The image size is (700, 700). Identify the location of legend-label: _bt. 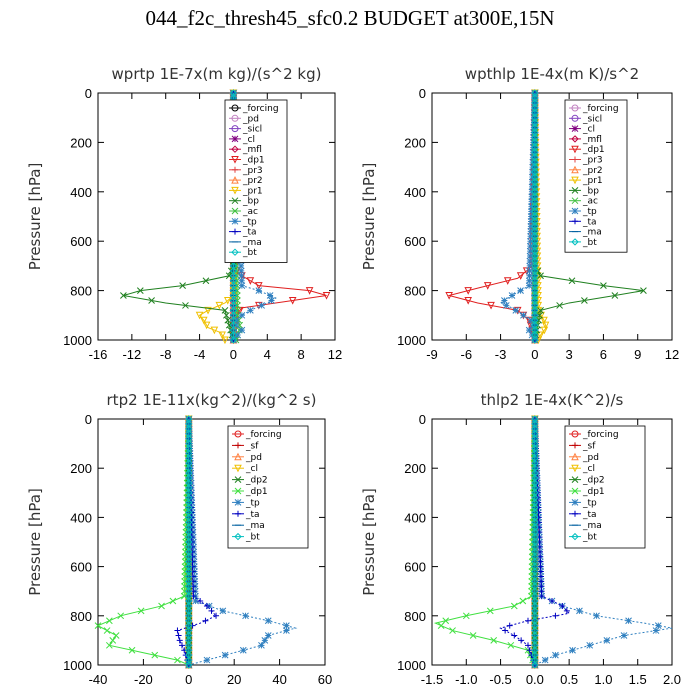
(589, 243).